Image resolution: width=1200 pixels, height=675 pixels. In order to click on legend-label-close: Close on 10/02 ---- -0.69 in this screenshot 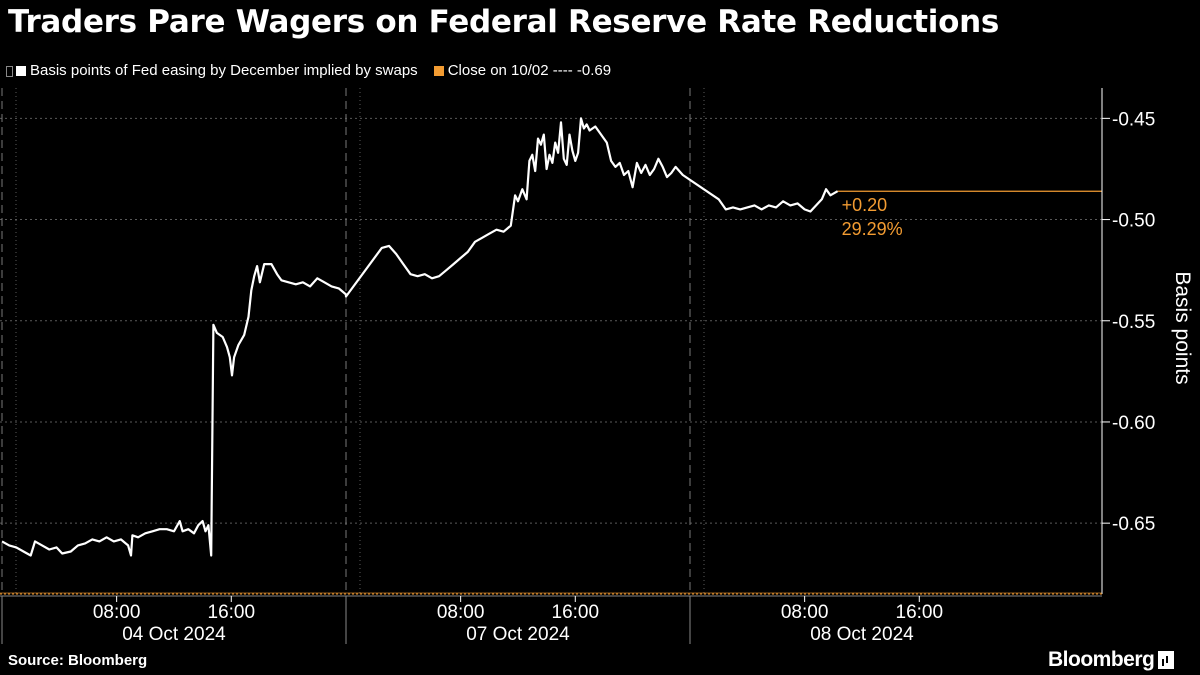, I will do `click(529, 70)`.